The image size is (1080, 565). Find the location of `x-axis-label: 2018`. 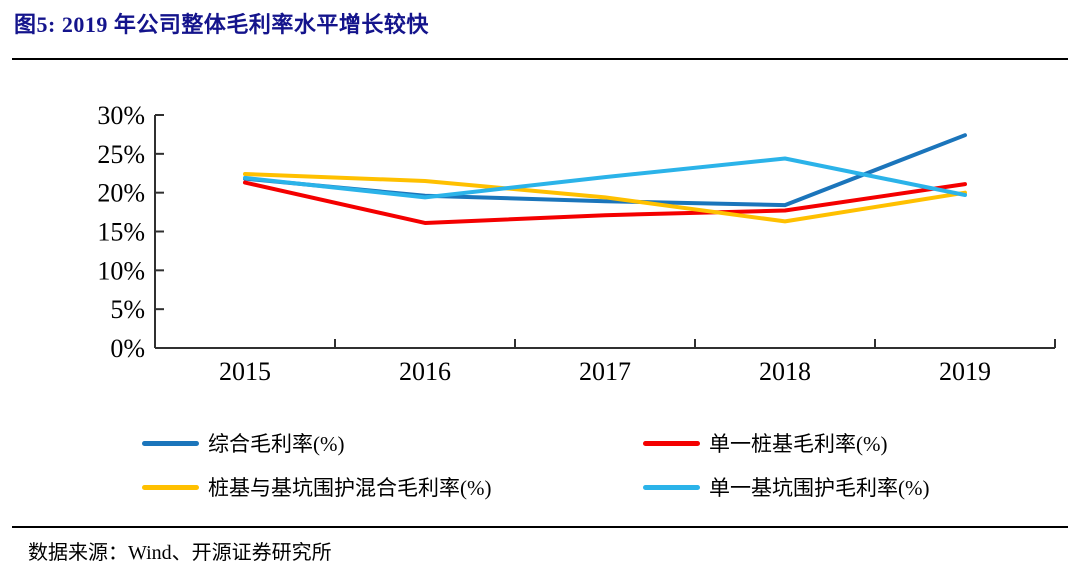

x-axis-label: 2018 is located at coordinates (785, 371).